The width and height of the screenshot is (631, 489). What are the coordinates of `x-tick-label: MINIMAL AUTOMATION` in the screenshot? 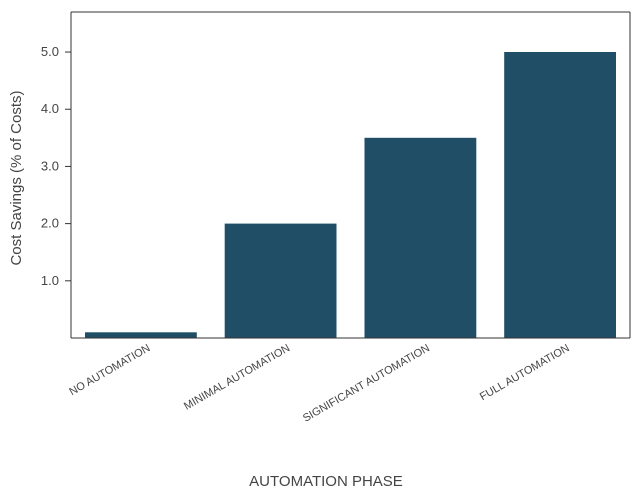 It's located at (237, 377).